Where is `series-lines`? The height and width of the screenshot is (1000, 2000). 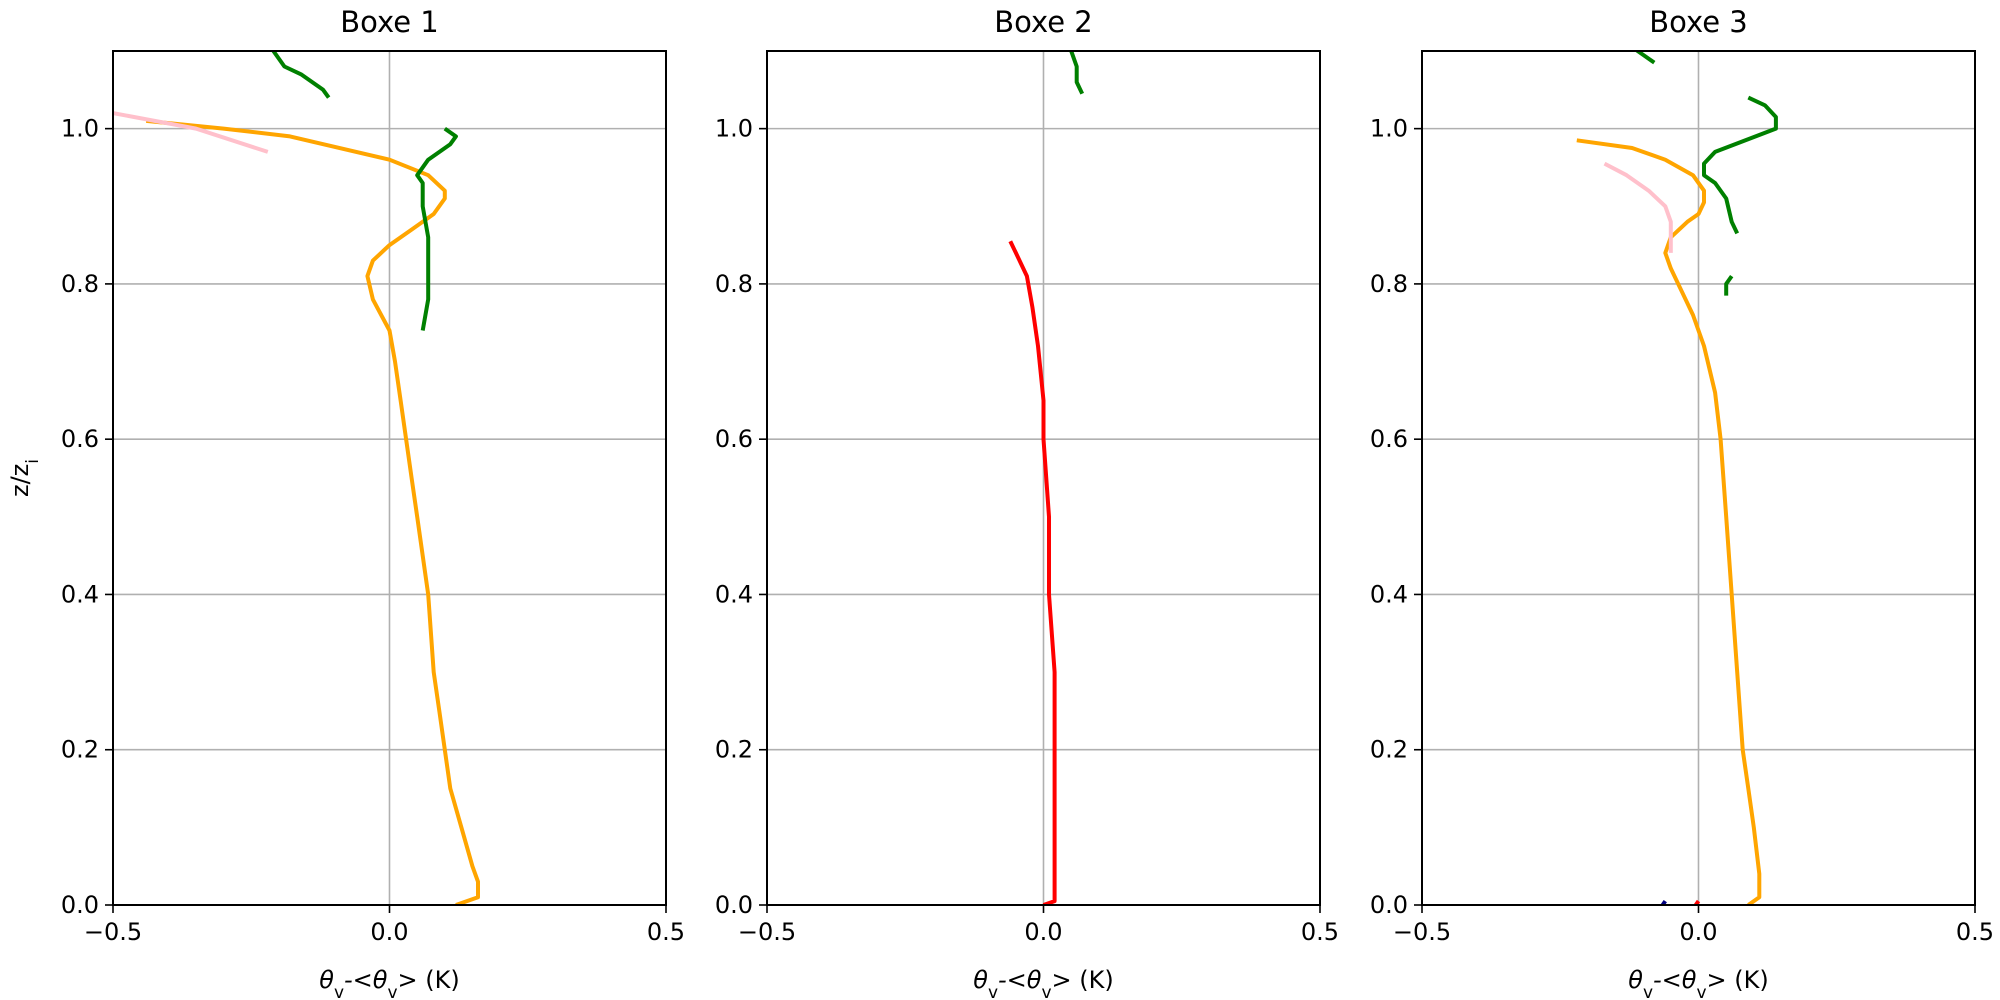
series-lines is located at coordinates (1046, 478).